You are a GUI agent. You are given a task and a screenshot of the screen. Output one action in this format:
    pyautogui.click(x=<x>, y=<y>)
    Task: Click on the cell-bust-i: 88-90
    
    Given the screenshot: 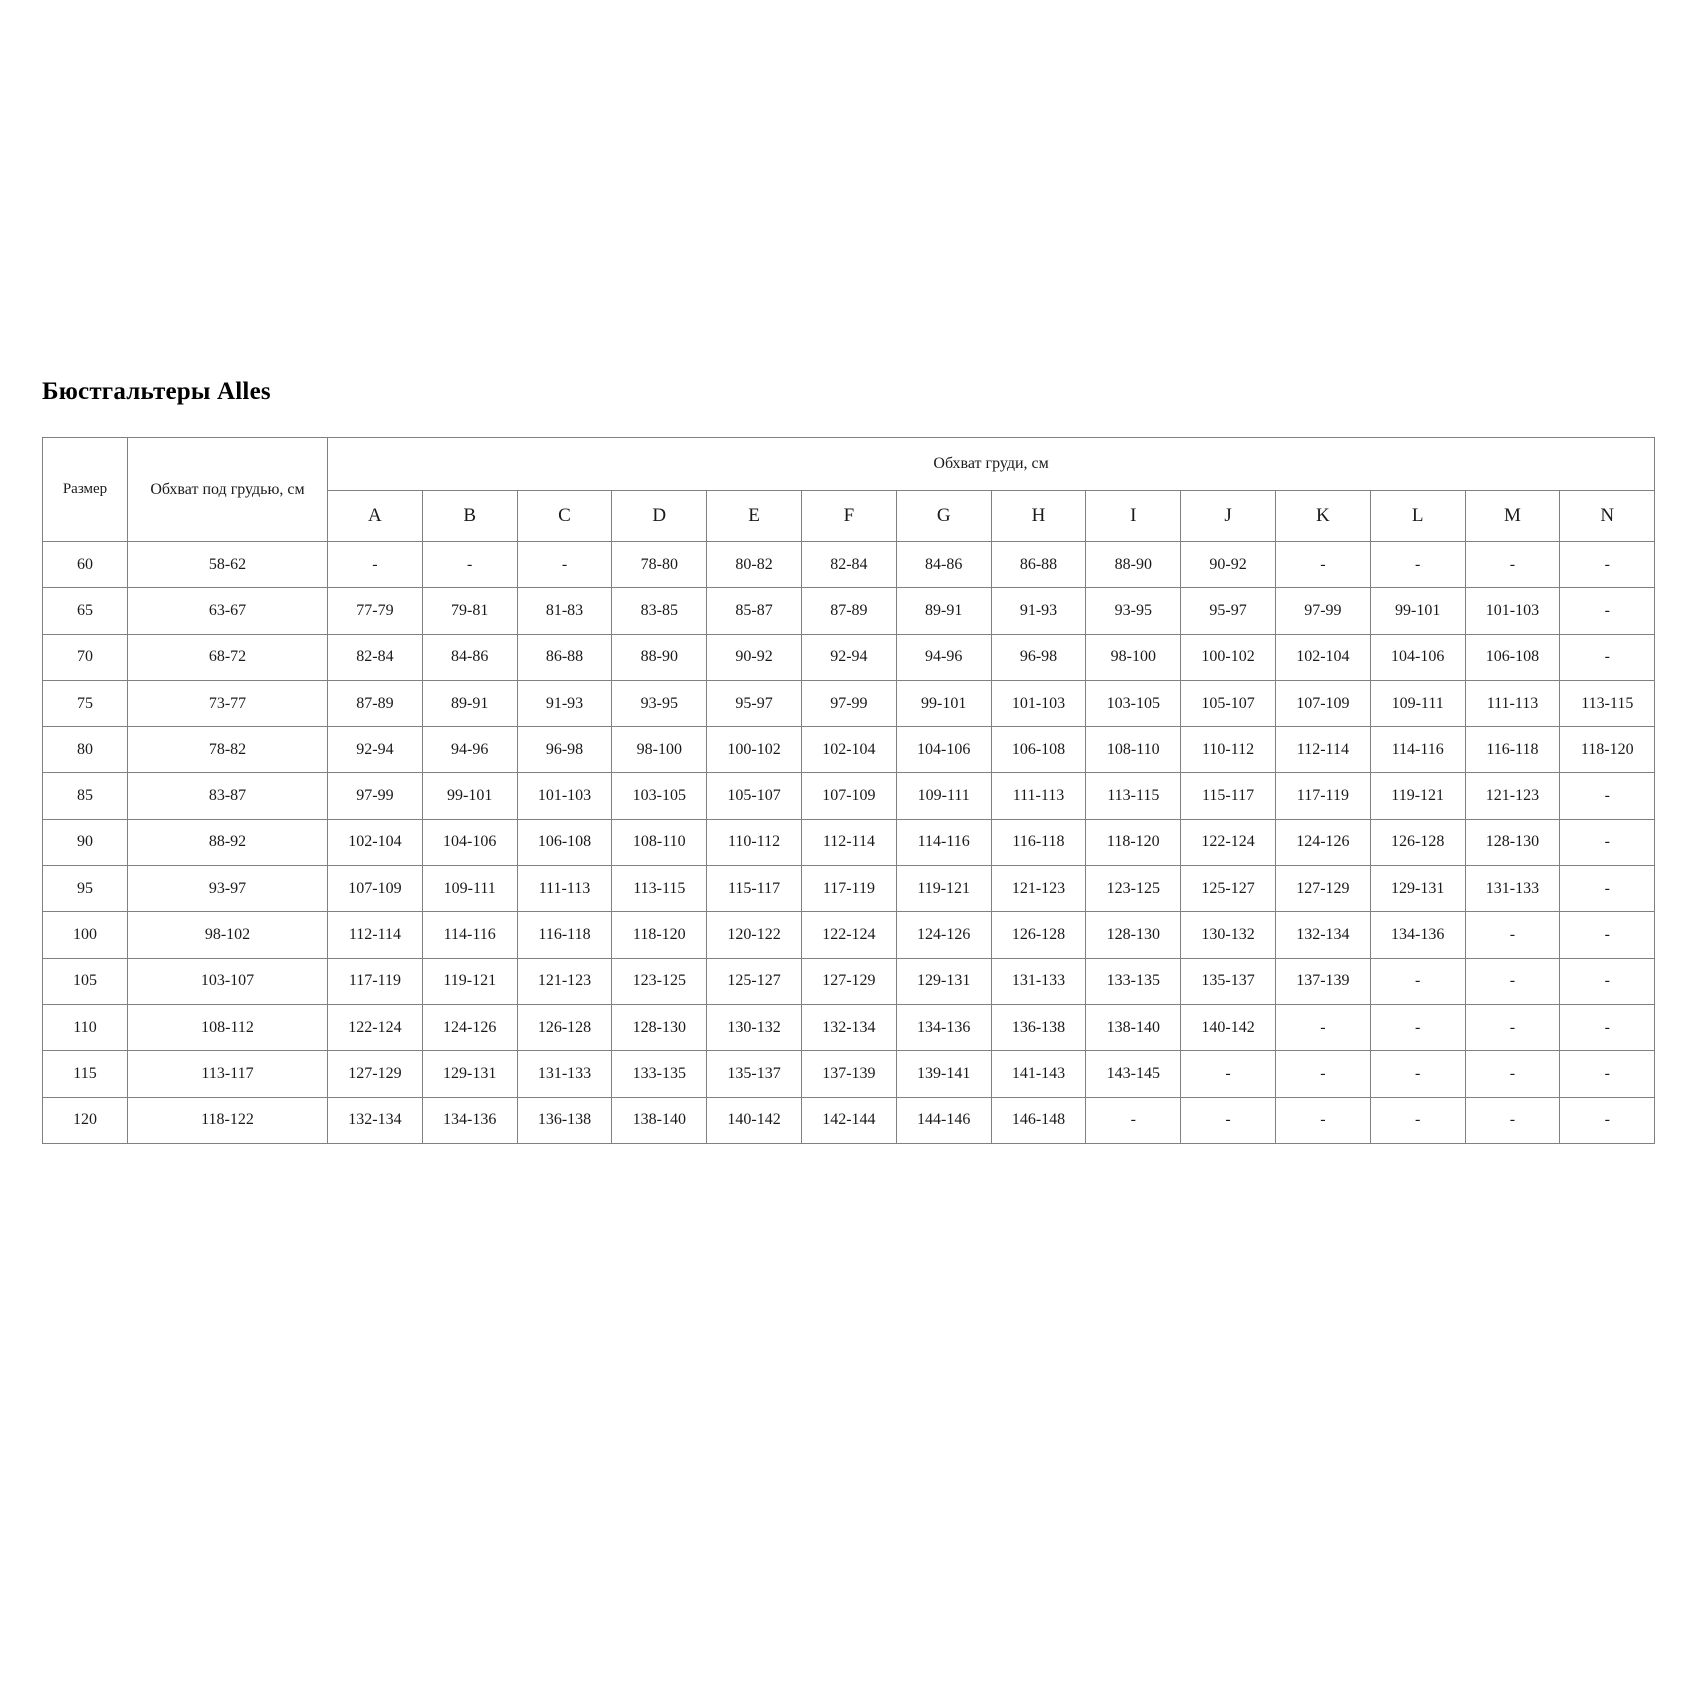 What is the action you would take?
    pyautogui.click(x=1133, y=564)
    